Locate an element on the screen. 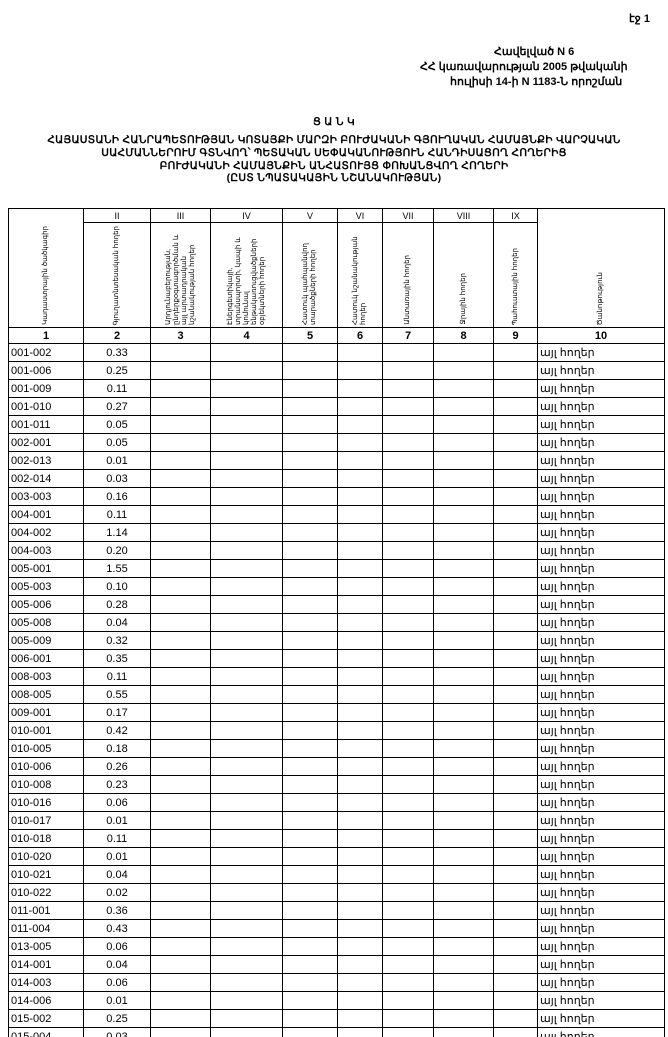  table-row: 009-001 0.17 այլ հողեր is located at coordinates (336, 712).